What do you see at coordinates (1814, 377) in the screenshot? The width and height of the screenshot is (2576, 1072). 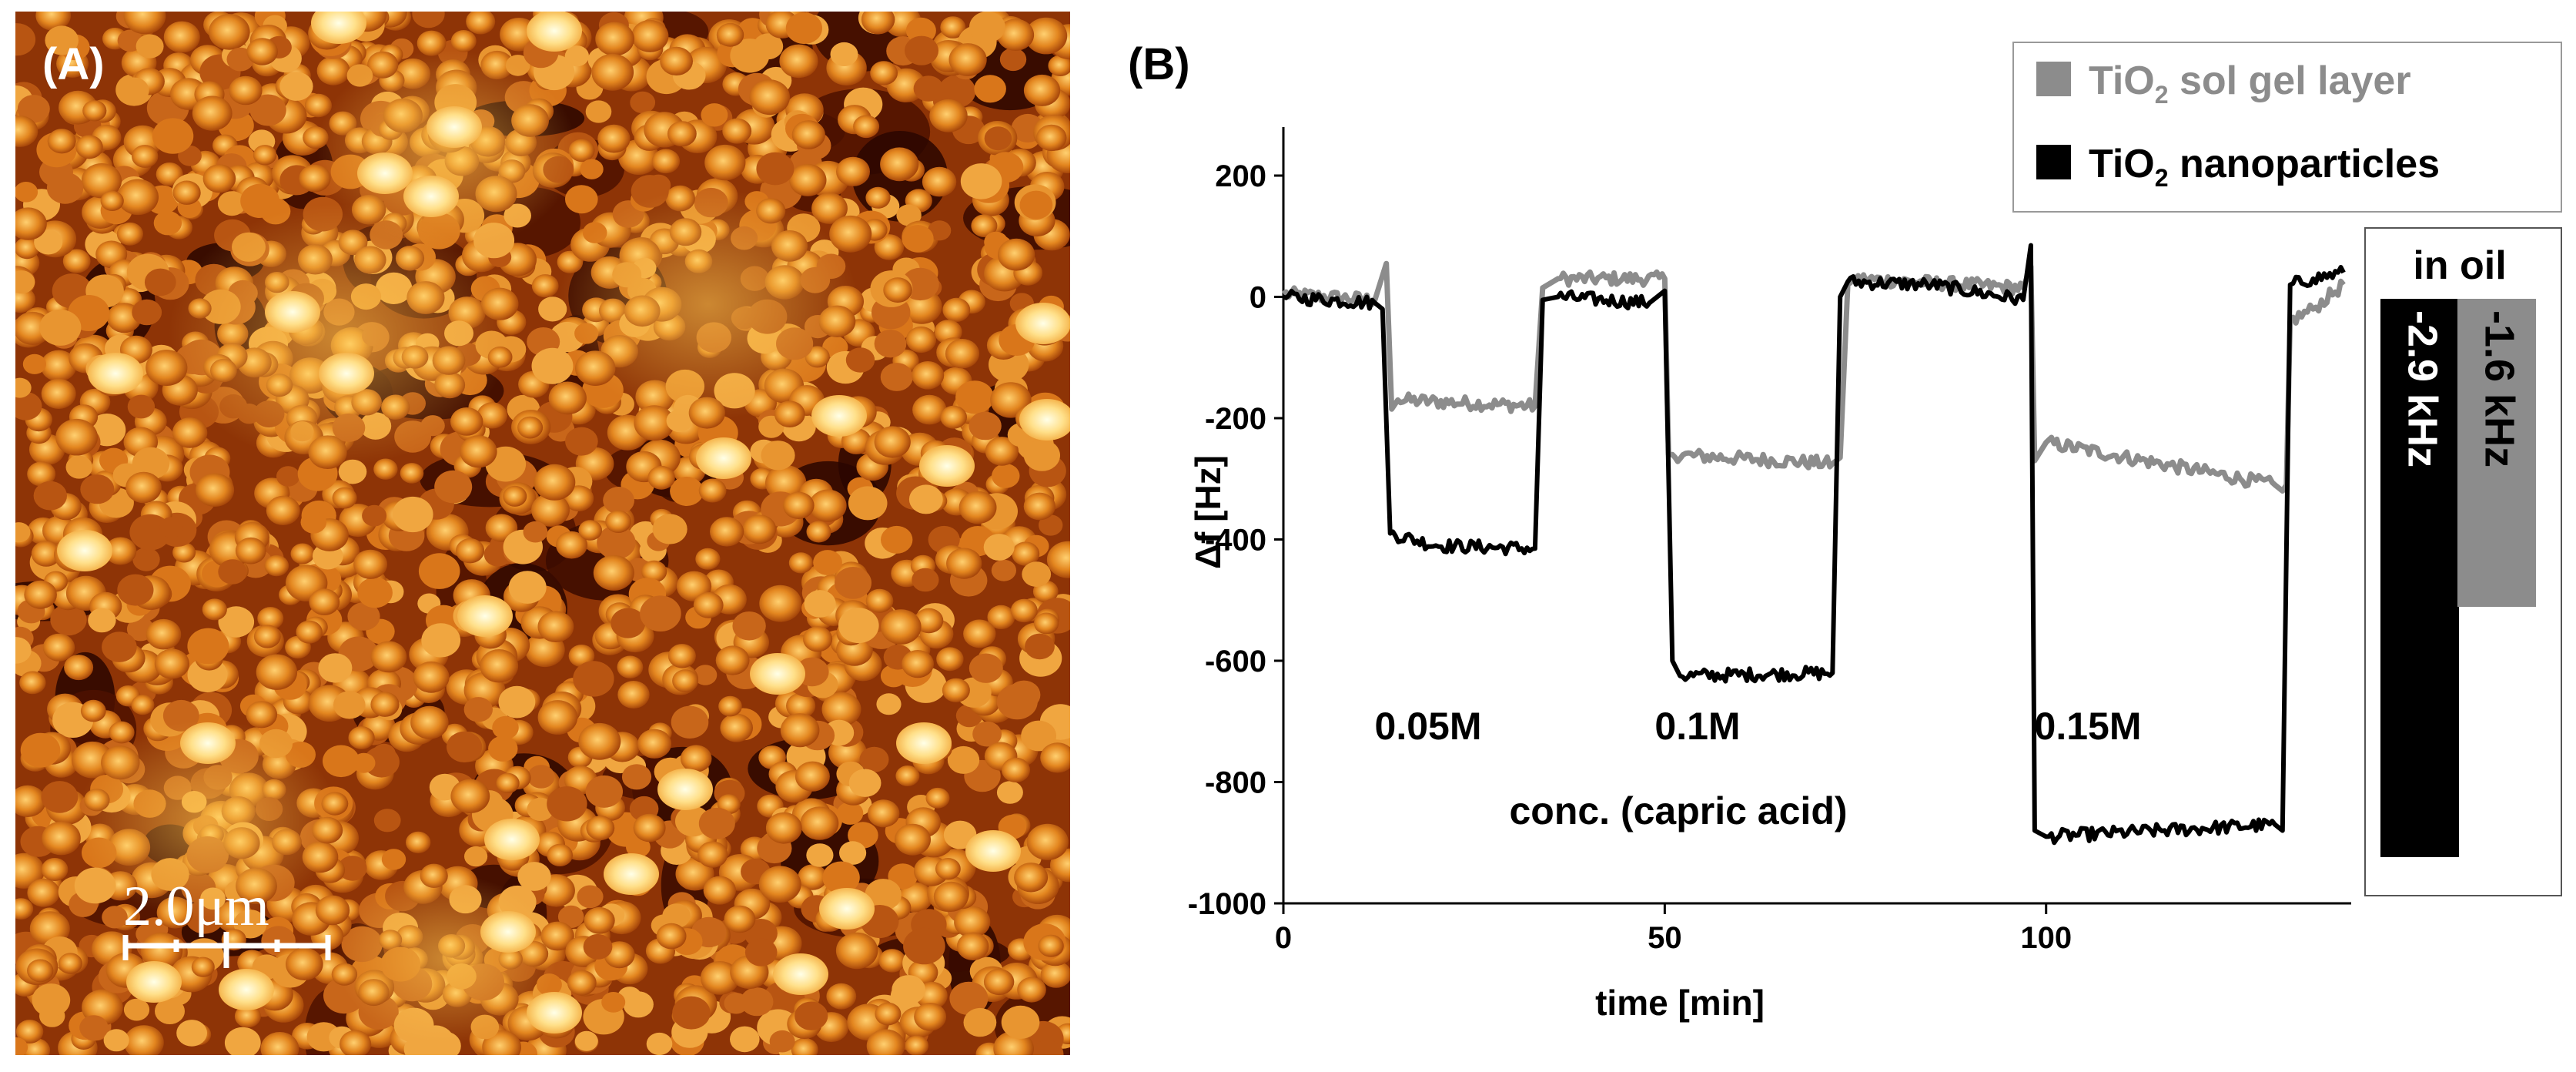 I see `series-sol-gel-line` at bounding box center [1814, 377].